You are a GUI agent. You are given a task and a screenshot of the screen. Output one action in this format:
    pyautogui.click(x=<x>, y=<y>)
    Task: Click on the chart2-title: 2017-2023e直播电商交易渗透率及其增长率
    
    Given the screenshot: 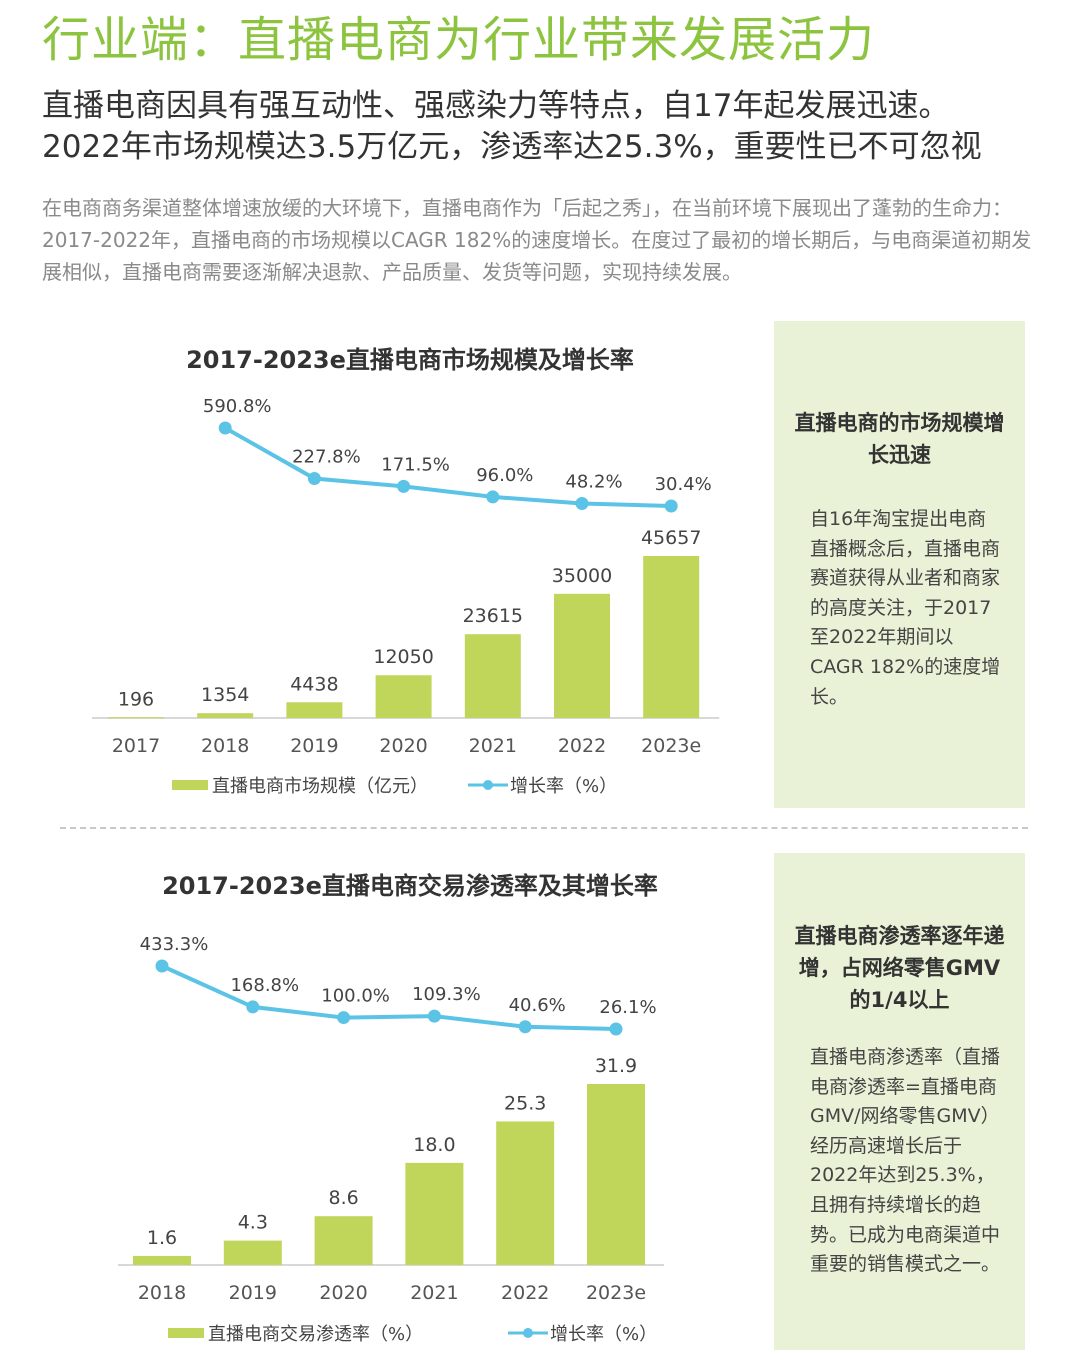 What is the action you would take?
    pyautogui.click(x=410, y=886)
    